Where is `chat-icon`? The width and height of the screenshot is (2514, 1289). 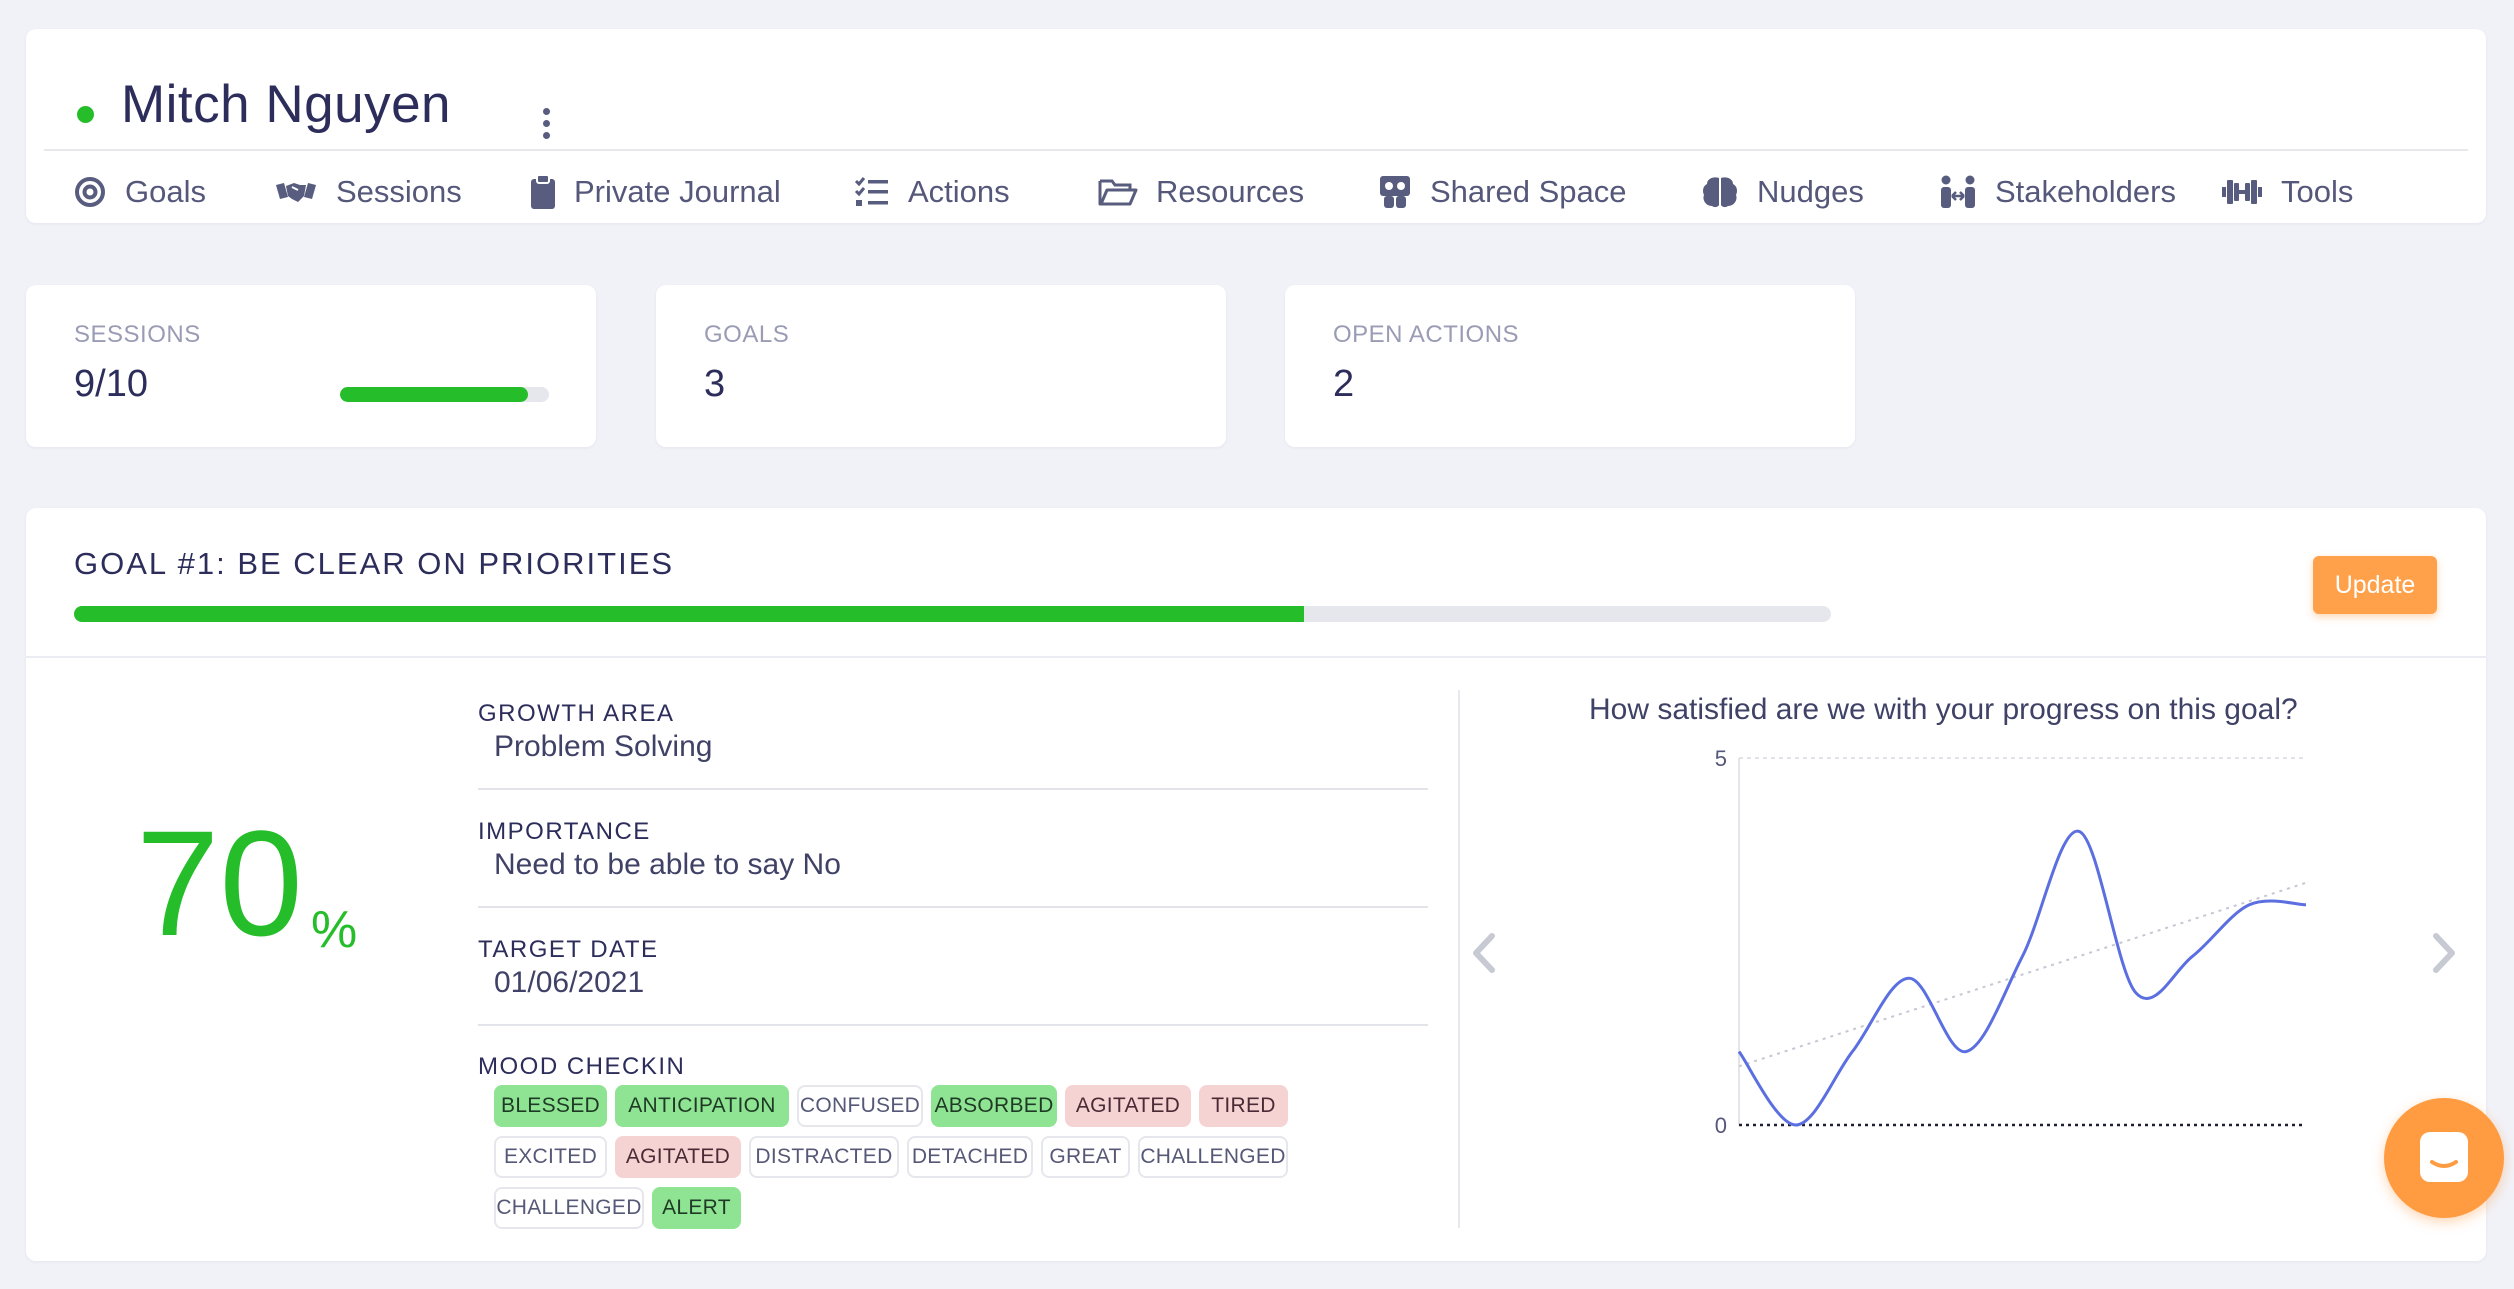
chat-icon is located at coordinates (2444, 1157).